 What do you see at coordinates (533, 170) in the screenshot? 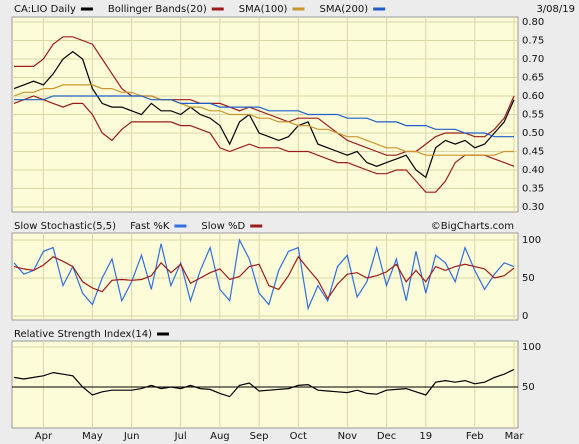
I see `y-tick-label: 0.40` at bounding box center [533, 170].